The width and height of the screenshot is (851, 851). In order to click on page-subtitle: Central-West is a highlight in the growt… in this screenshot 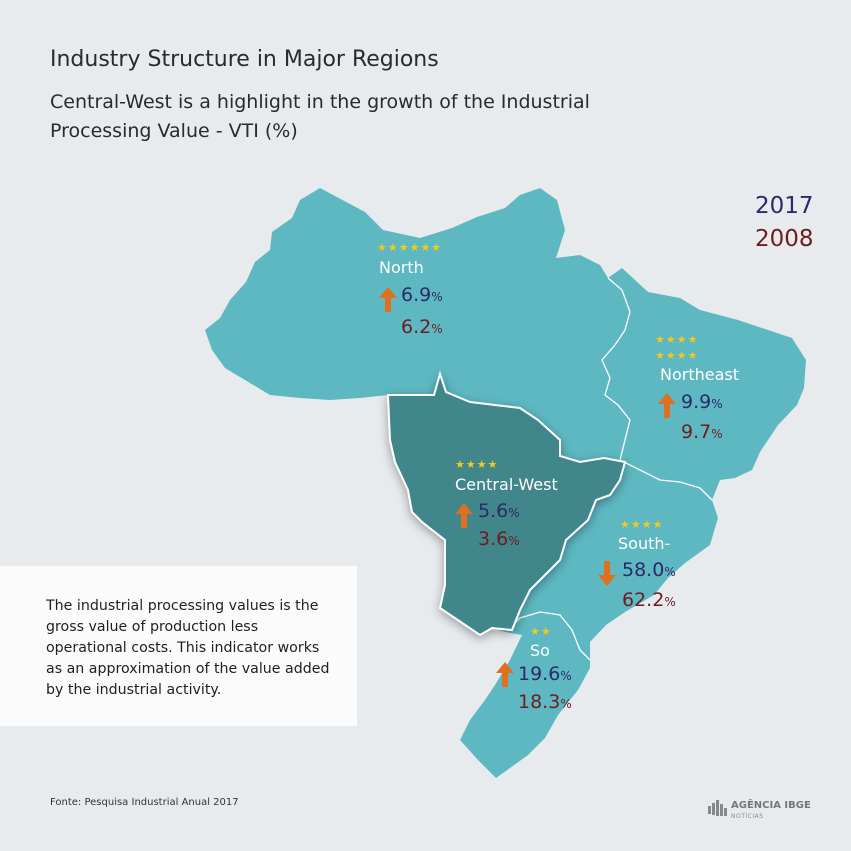, I will do `click(320, 116)`.